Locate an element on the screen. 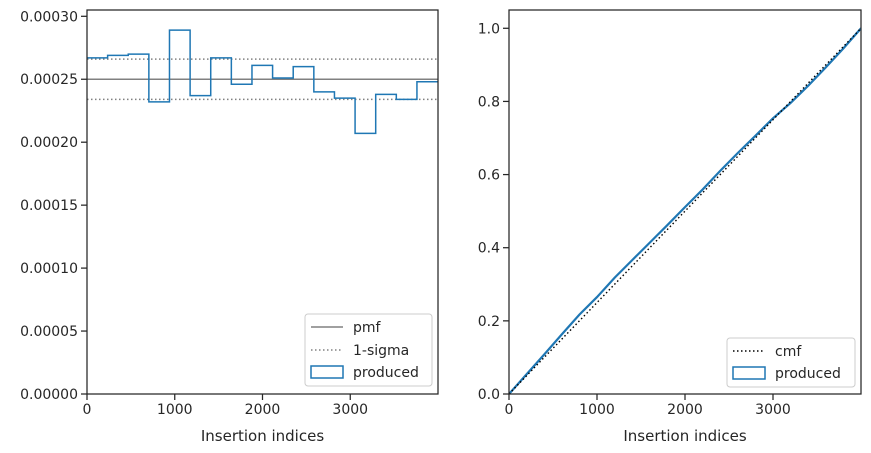 The height and width of the screenshot is (453, 871). y-tick-label: 0.6 is located at coordinates (489, 176).